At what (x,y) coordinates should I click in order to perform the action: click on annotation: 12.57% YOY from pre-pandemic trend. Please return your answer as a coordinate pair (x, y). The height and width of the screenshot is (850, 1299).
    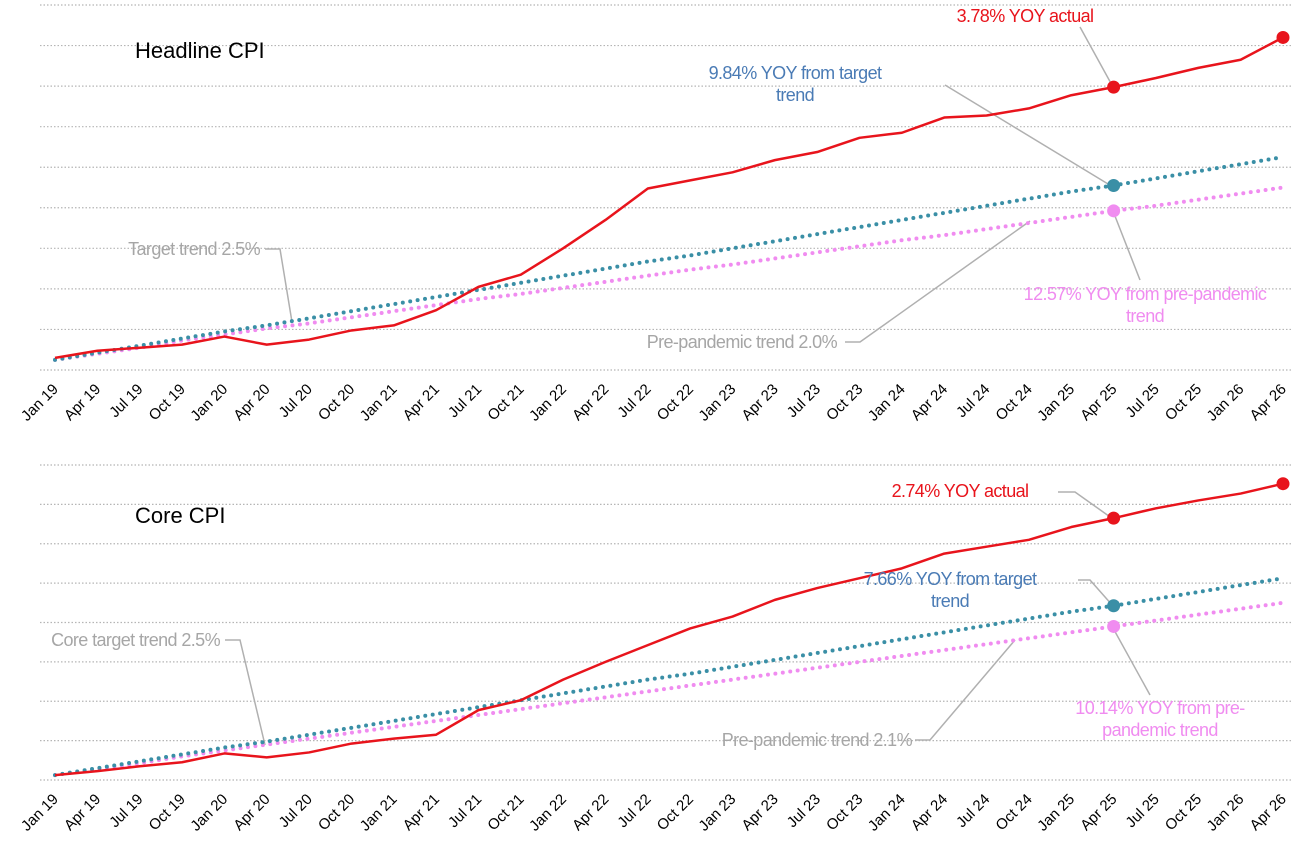
    Looking at the image, I should click on (1145, 305).